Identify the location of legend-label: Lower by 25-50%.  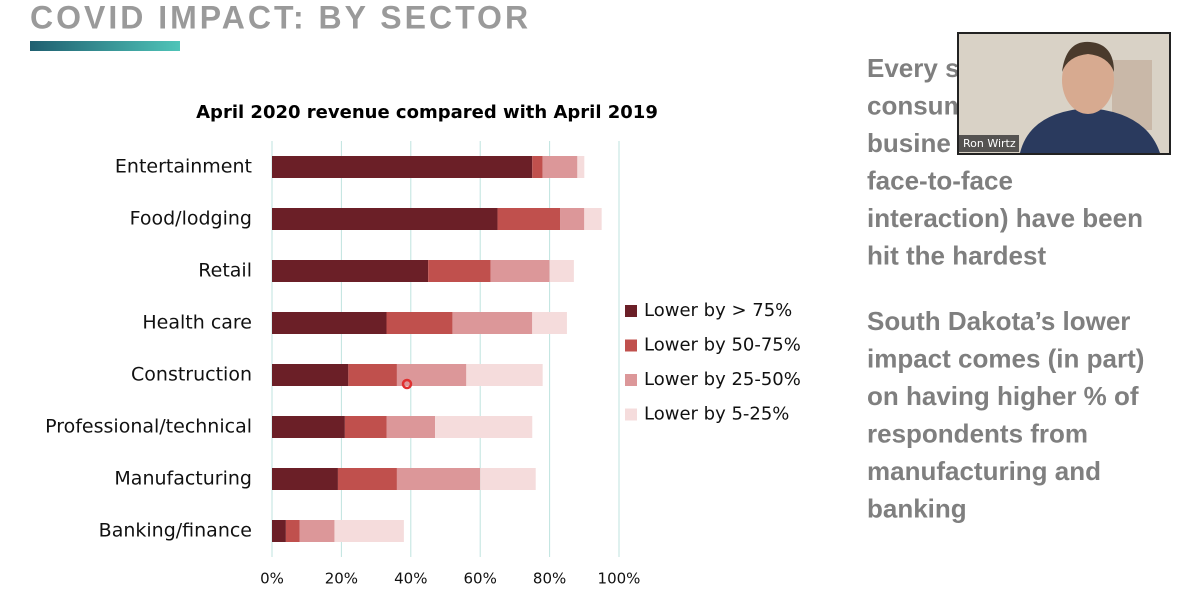
(722, 379).